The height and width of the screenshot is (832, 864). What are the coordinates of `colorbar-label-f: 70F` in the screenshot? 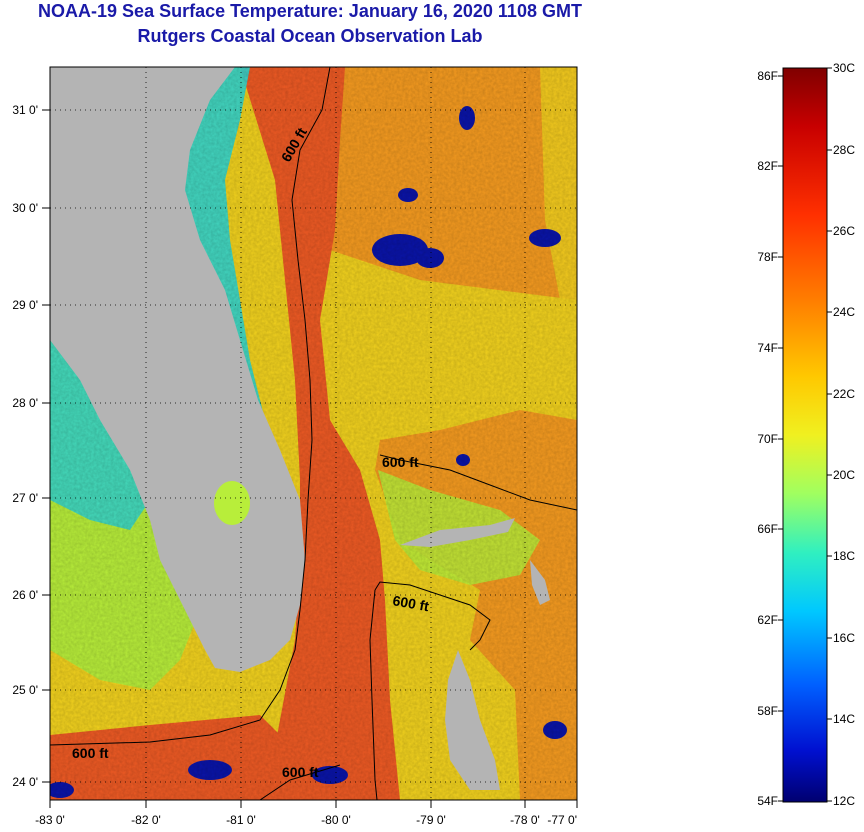 It's located at (767, 439).